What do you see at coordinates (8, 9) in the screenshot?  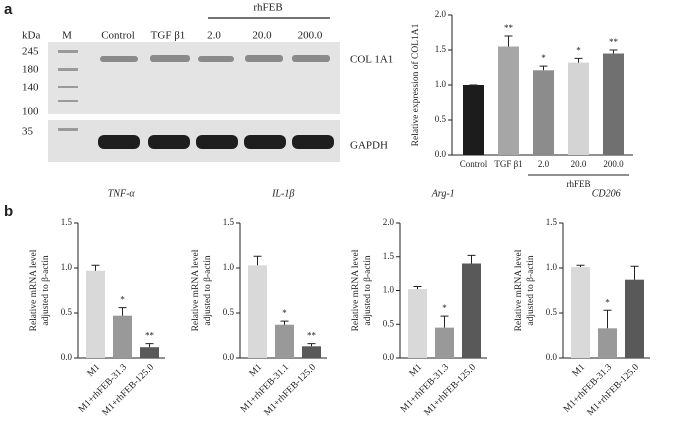 I see `panel-label: a` at bounding box center [8, 9].